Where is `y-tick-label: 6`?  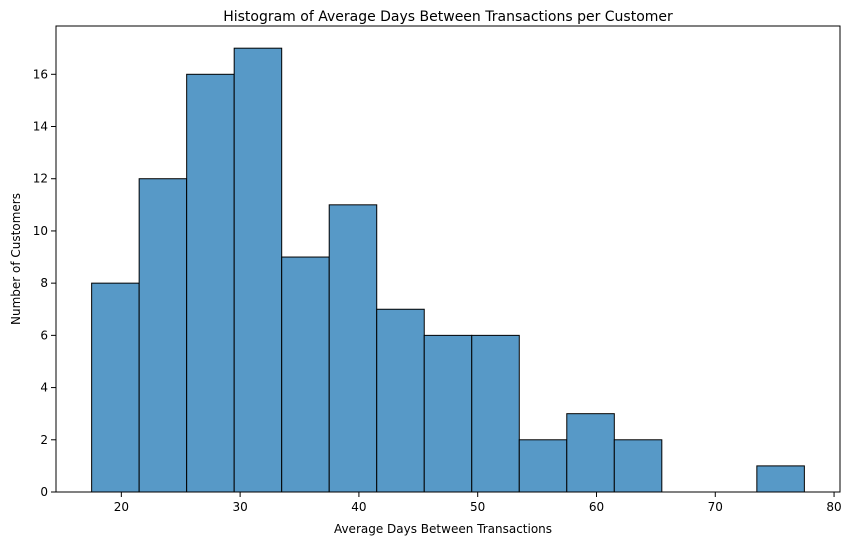
y-tick-label: 6 is located at coordinates (44, 335).